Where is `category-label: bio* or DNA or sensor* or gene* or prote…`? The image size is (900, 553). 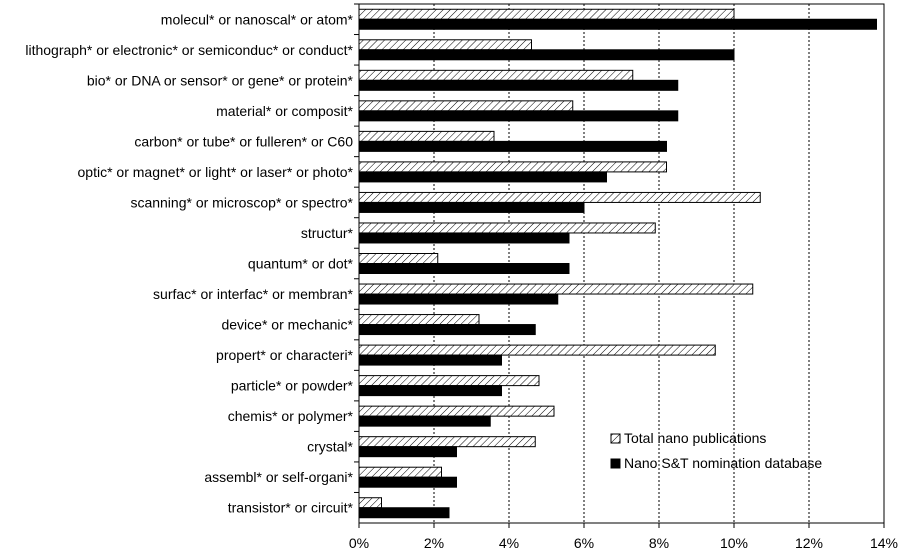
category-label: bio* or DNA or sensor* or gene* or prote… is located at coordinates (220, 80).